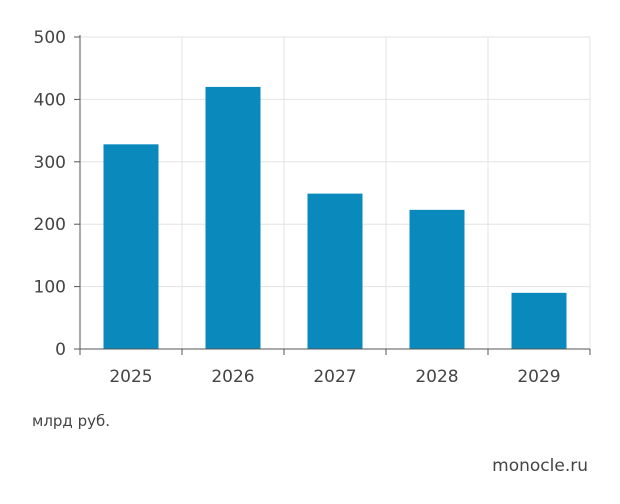  Describe the element at coordinates (232, 377) in the screenshot. I see `x-tick-label: 2026` at that location.